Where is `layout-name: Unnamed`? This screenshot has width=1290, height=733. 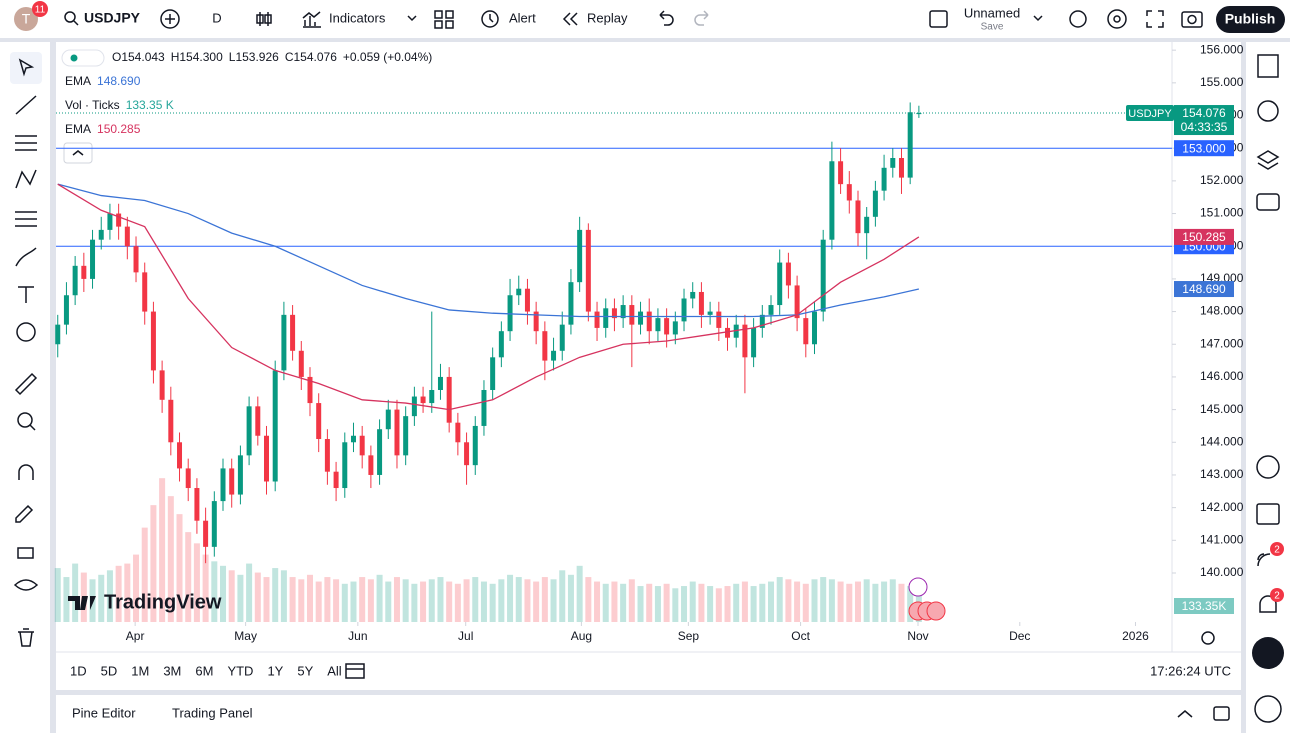
layout-name: Unnamed is located at coordinates (992, 12).